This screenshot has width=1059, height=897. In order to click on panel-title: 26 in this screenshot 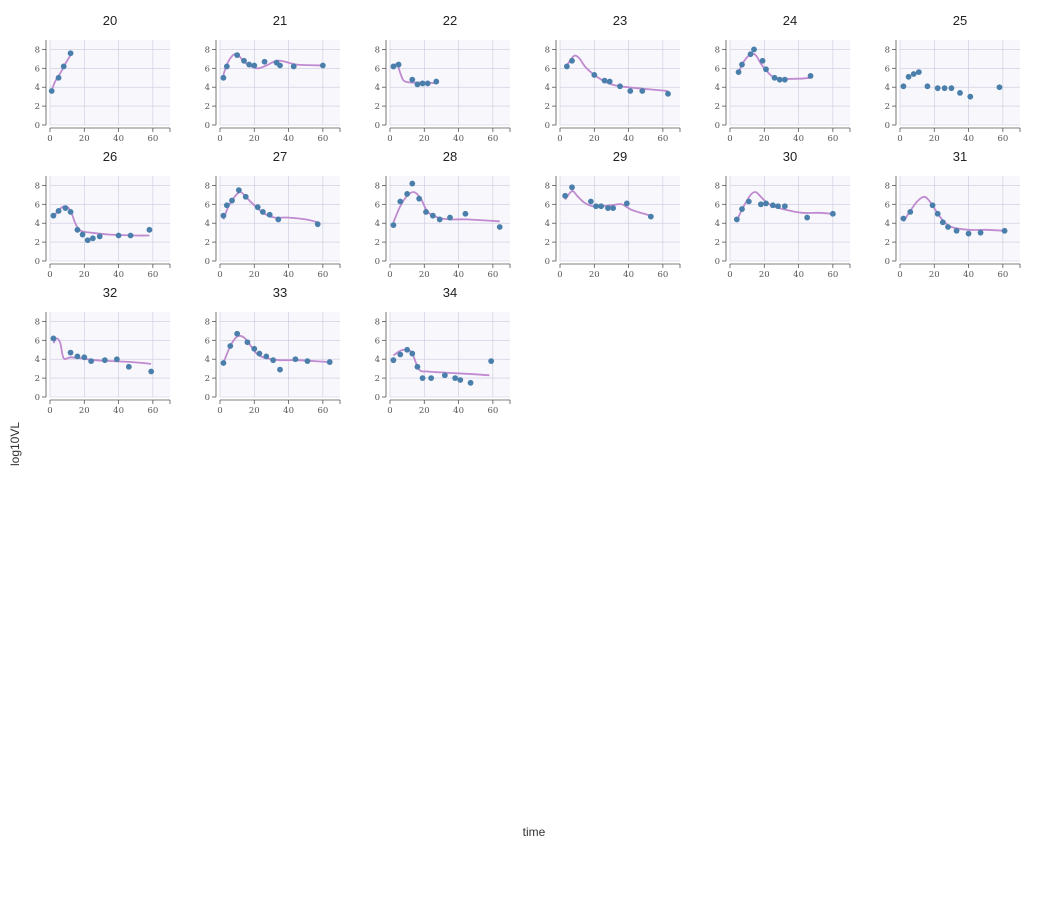, I will do `click(110, 156)`.